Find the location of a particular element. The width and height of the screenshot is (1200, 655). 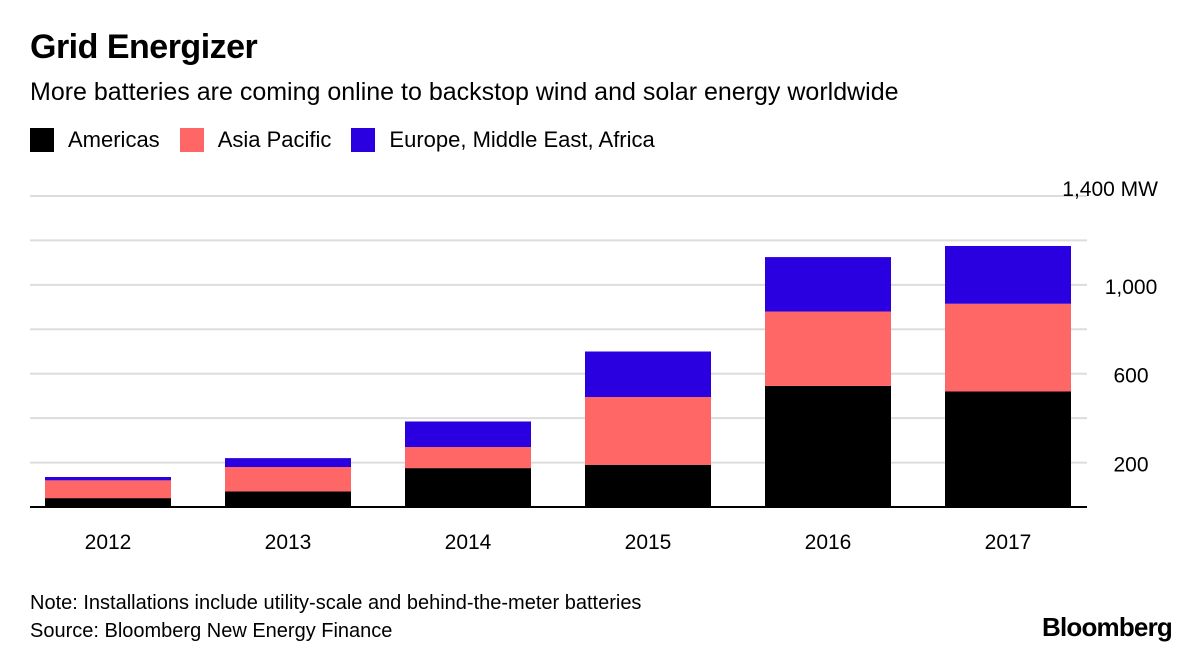

x-tick-label-2013: 2013 is located at coordinates (288, 542).